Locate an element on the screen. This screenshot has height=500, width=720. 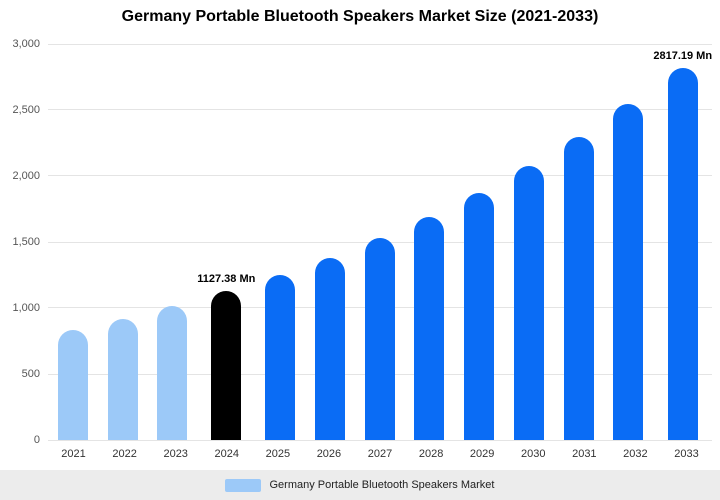
bar-column-2023 is located at coordinates (173, 242).